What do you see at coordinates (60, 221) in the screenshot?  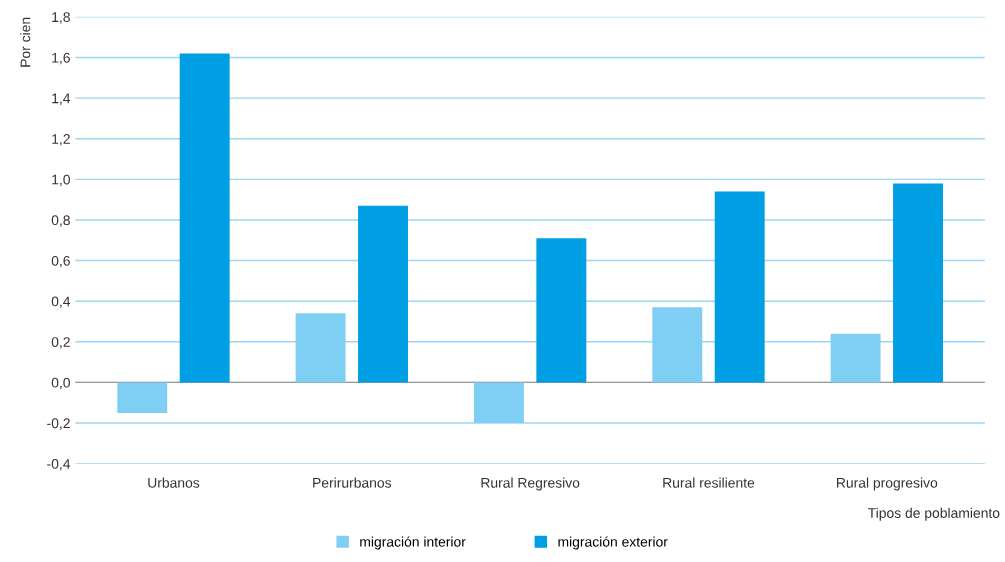 I see `y-tick-label: 0,8` at bounding box center [60, 221].